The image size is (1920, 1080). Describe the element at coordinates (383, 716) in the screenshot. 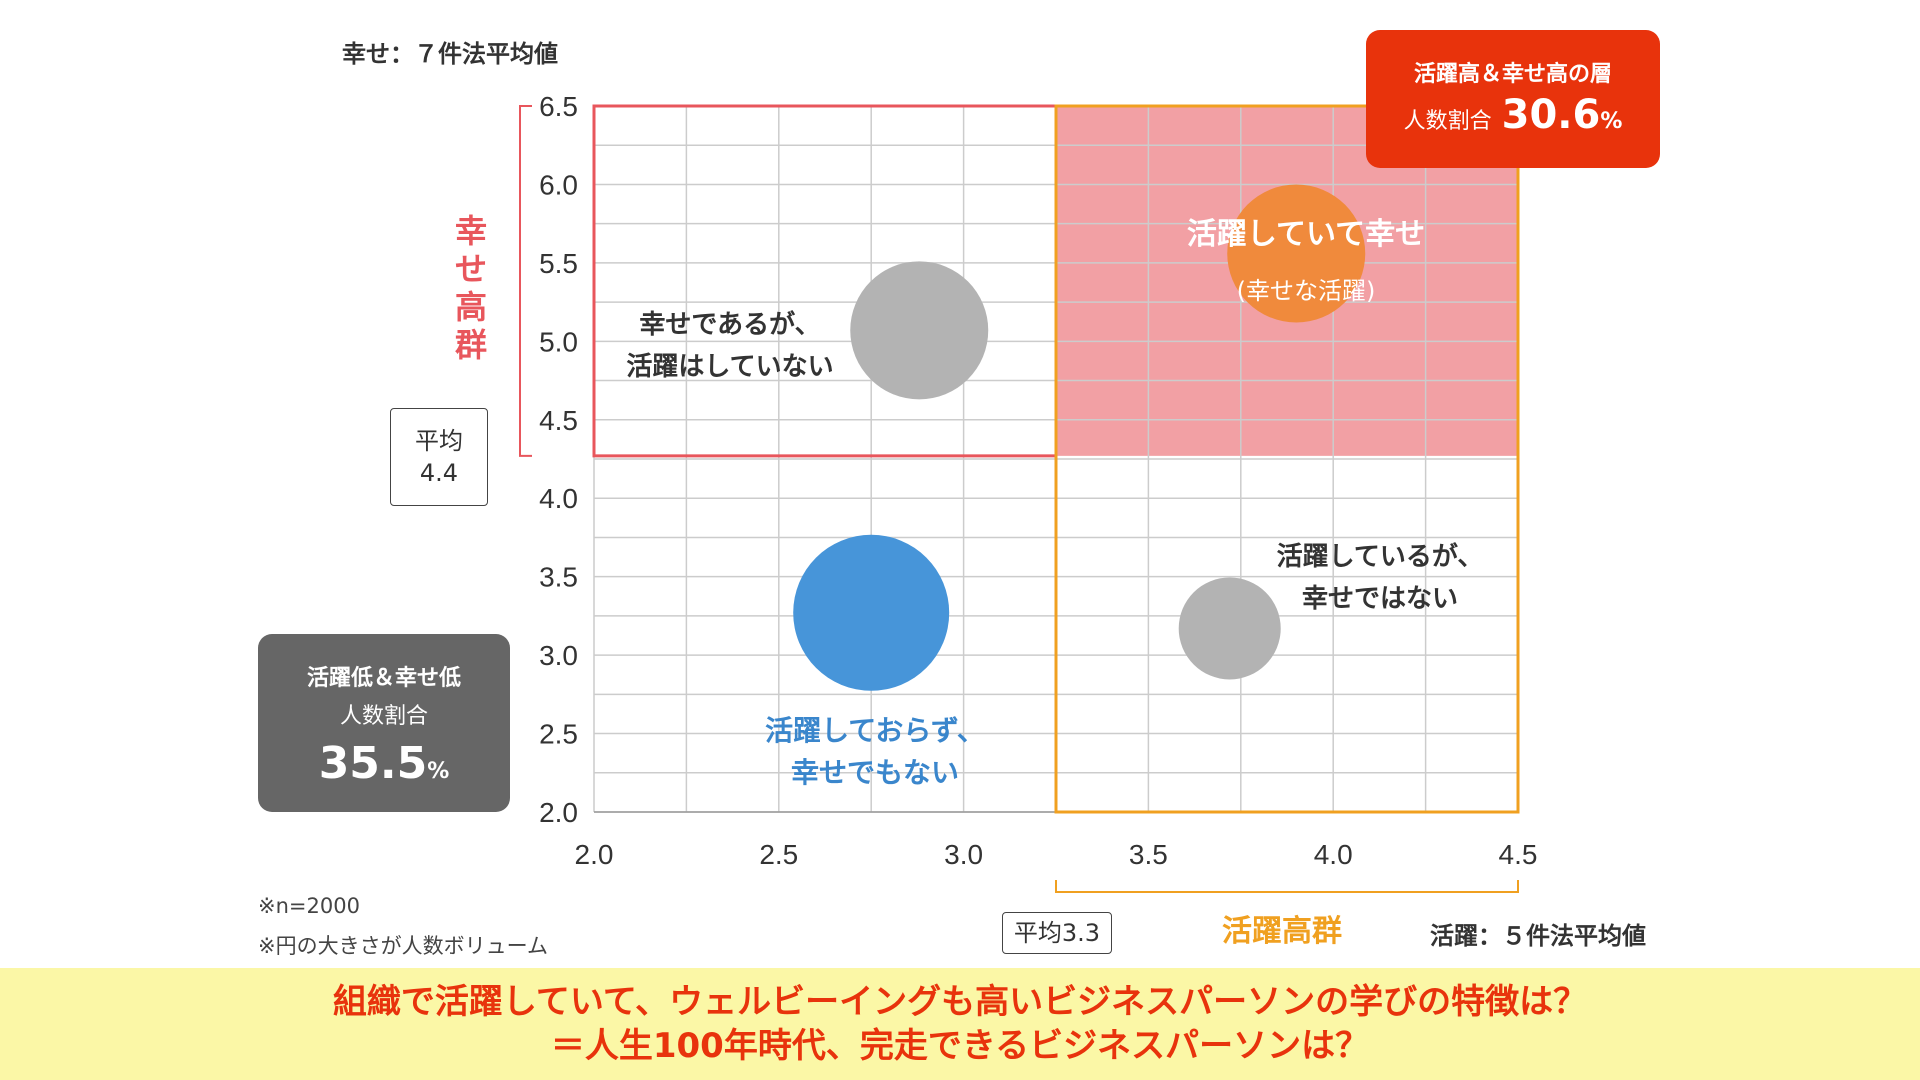

I see `stat-low-label: 人数割合` at that location.